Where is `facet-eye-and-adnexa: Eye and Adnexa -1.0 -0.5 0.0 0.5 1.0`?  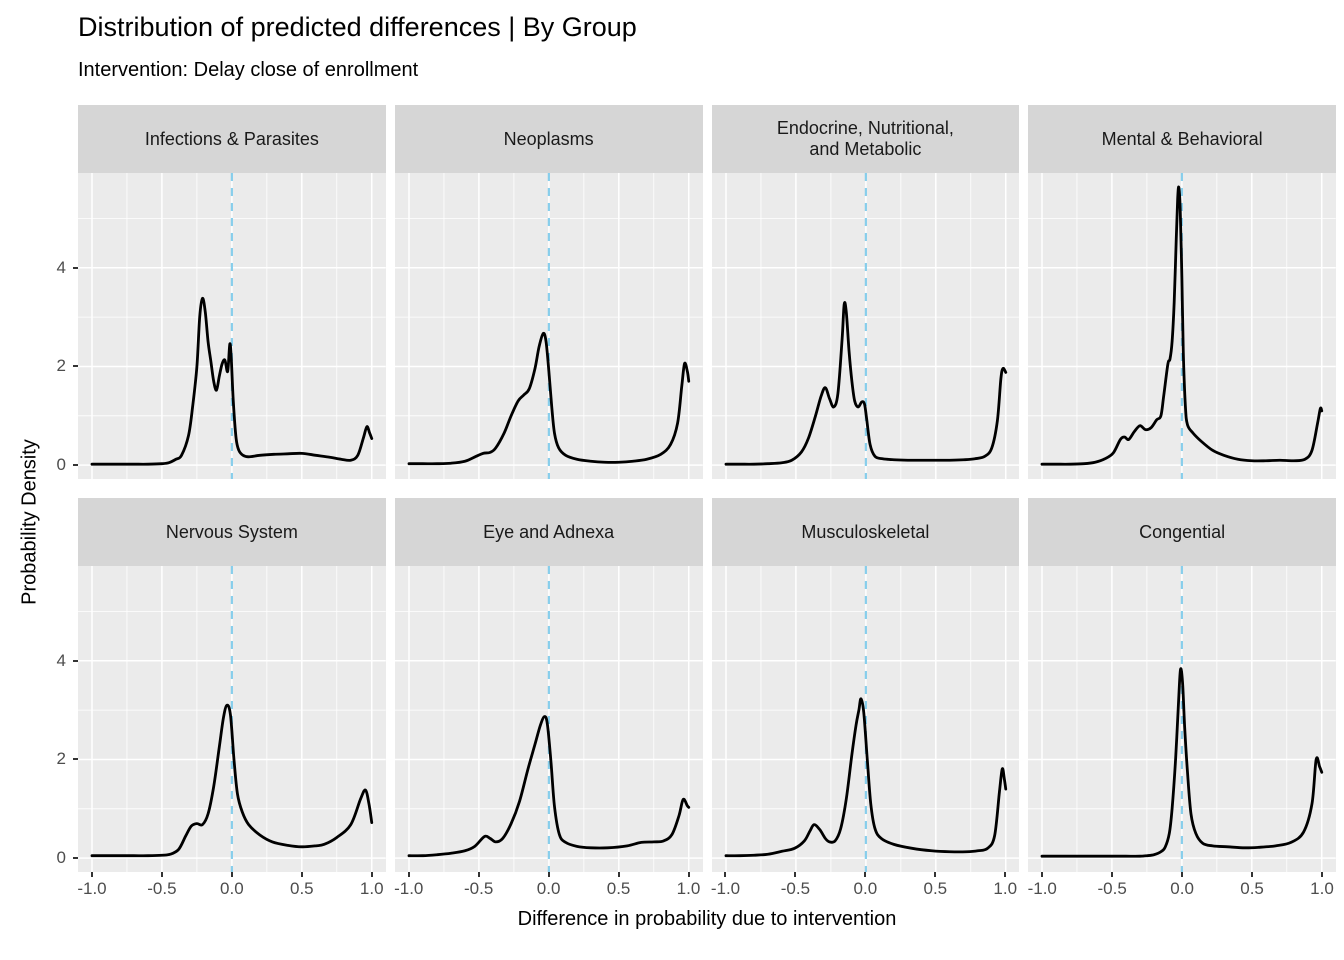 facet-eye-and-adnexa: Eye and Adnexa -1.0 -0.5 0.0 0.5 1.0 is located at coordinates (548, 698).